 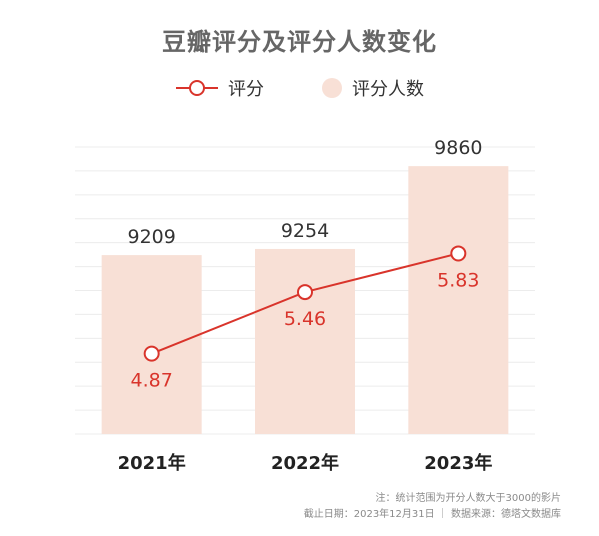 What do you see at coordinates (299, 42) in the screenshot?
I see `chart-title: 豆瓣评分及评分人数变化` at bounding box center [299, 42].